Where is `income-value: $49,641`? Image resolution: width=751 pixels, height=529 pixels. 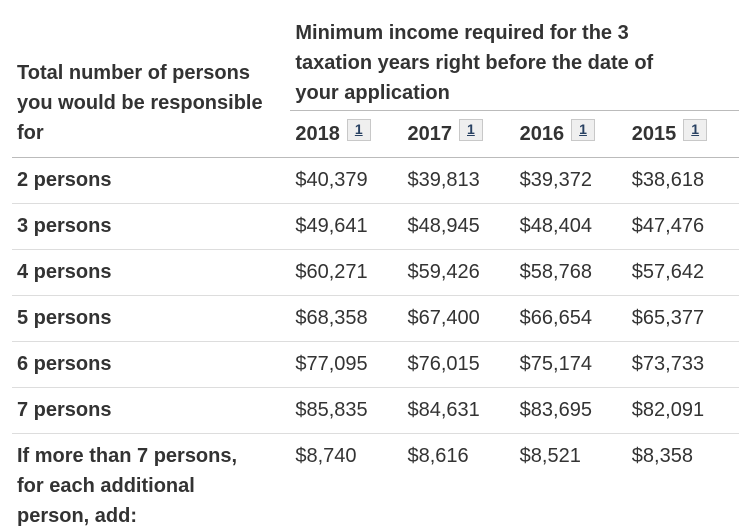 income-value: $49,641 is located at coordinates (346, 226).